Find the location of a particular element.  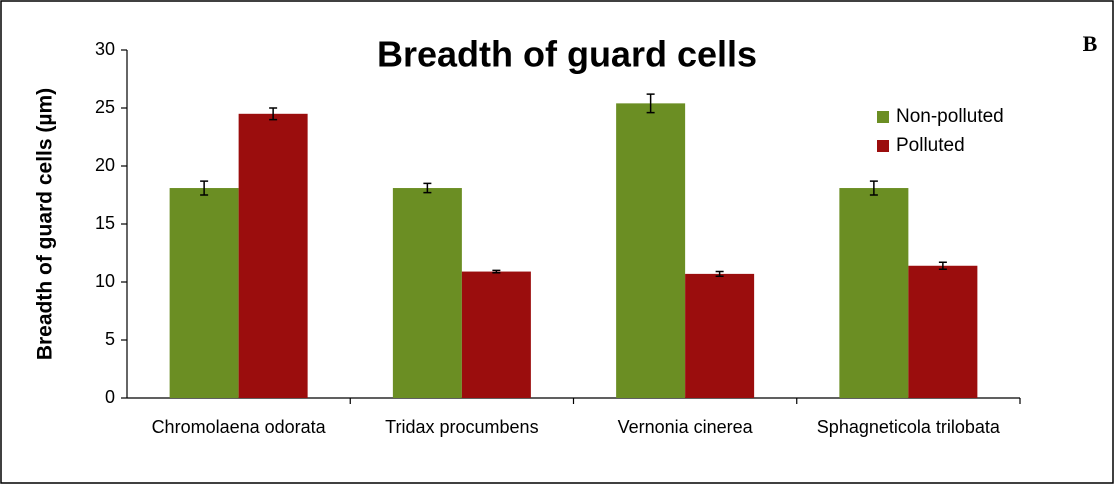

x-tick-label: Tridax procumbens is located at coordinates (461, 427).